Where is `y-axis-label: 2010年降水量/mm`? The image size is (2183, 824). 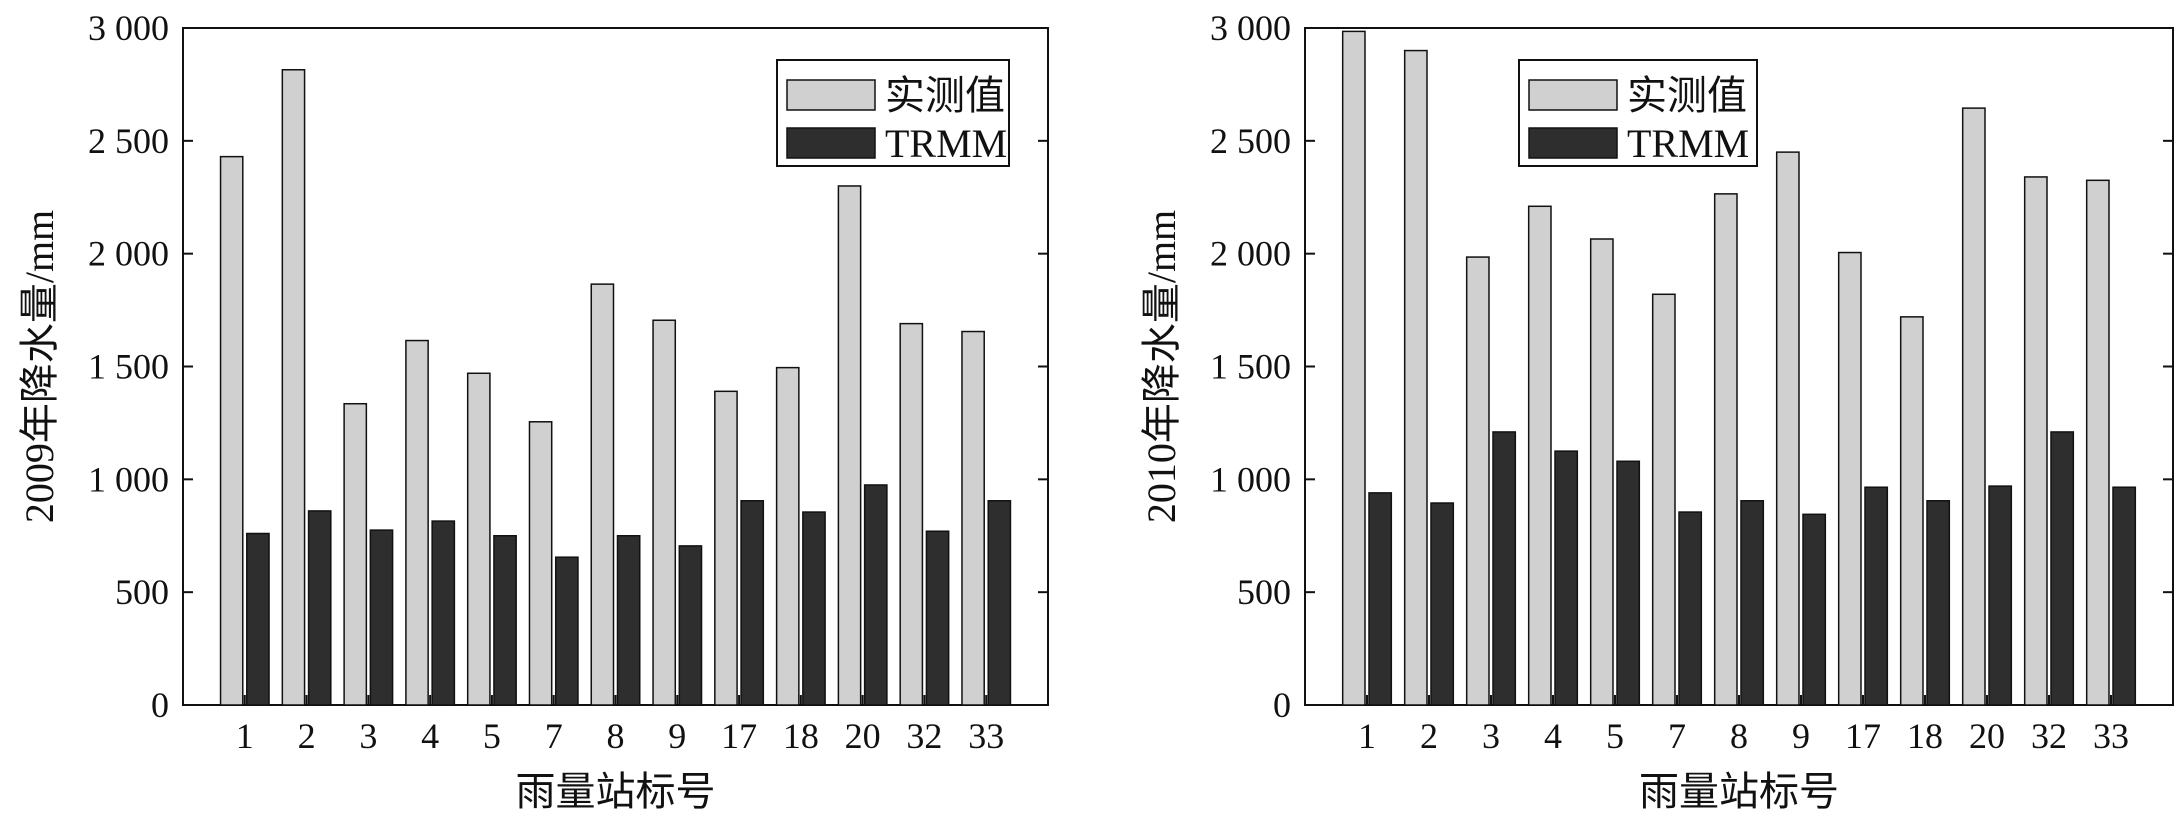 y-axis-label: 2010年降水量/mm is located at coordinates (1161, 366).